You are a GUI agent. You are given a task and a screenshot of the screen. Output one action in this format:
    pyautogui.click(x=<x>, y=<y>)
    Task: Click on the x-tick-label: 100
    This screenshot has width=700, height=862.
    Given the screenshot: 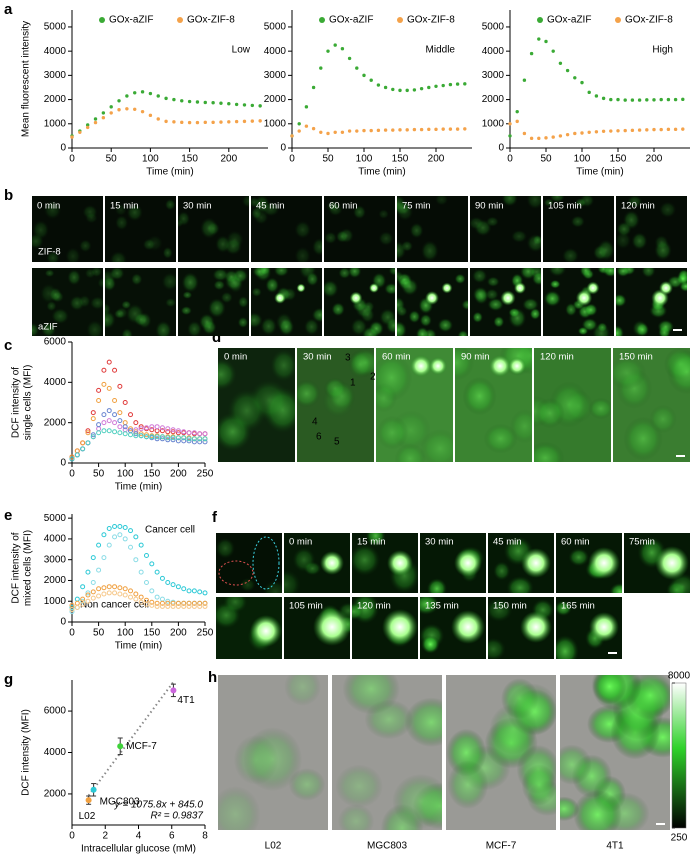 What is the action you would take?
    pyautogui.click(x=125, y=474)
    